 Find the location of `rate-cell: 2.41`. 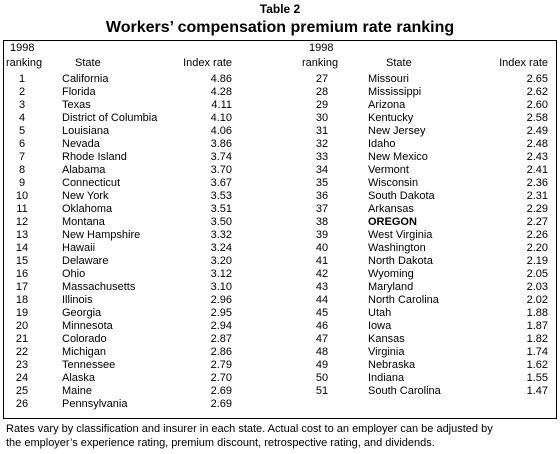

rate-cell: 2.41 is located at coordinates (537, 170).